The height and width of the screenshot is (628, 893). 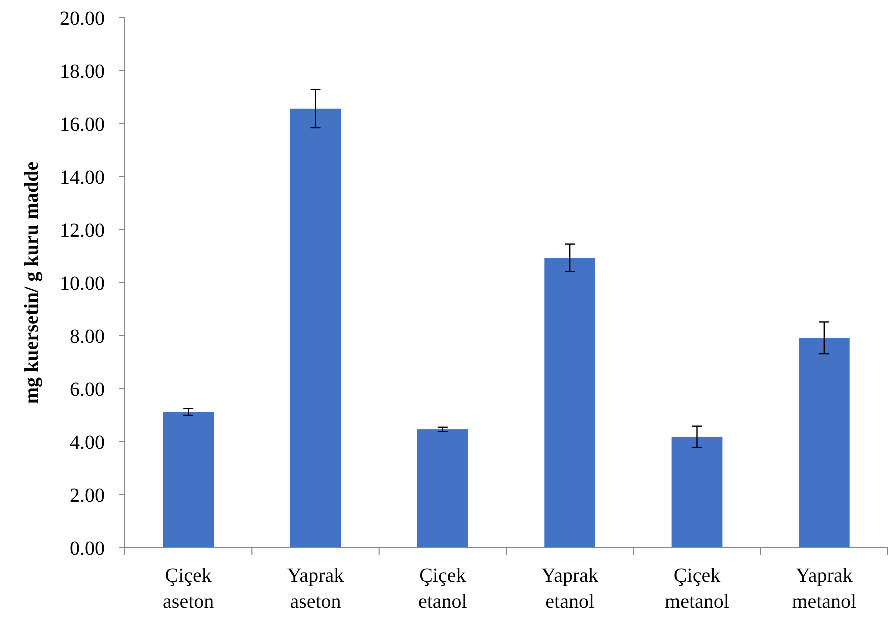 I want to click on y-tick-label: 12.00, so click(x=82, y=231).